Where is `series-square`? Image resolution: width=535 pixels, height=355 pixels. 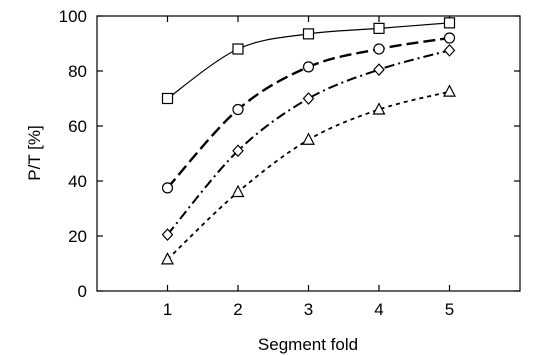
series-square is located at coordinates (308, 61).